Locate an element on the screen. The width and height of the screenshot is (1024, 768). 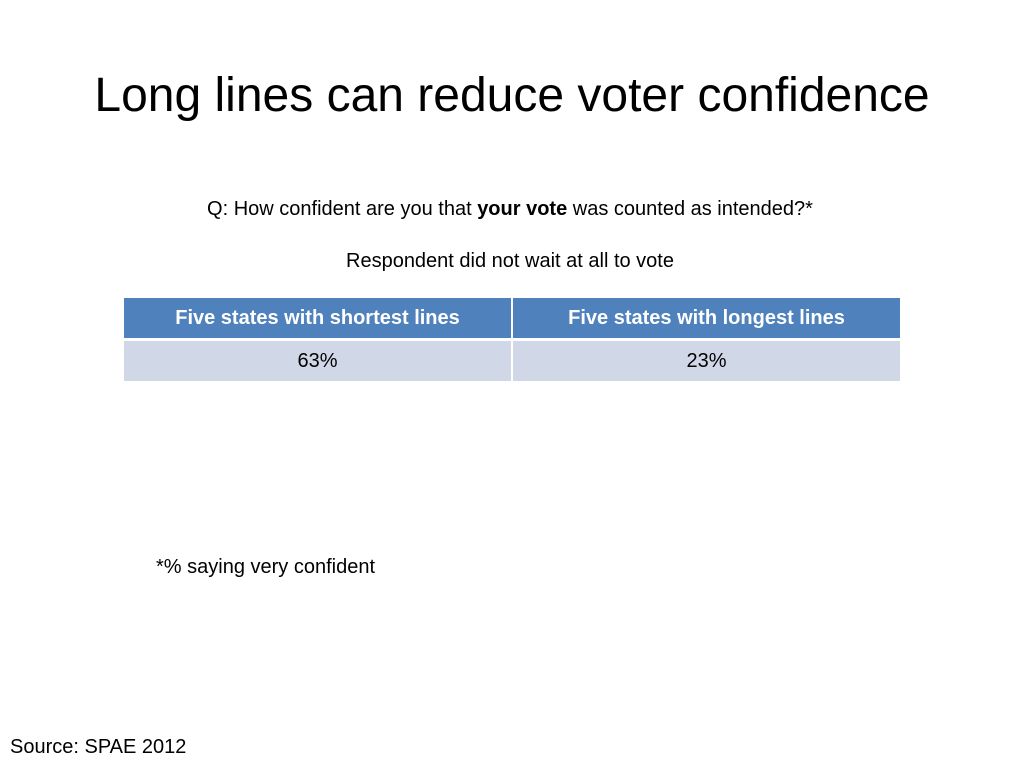
header-longest-lines: Five states with longest lines is located at coordinates (706, 319).